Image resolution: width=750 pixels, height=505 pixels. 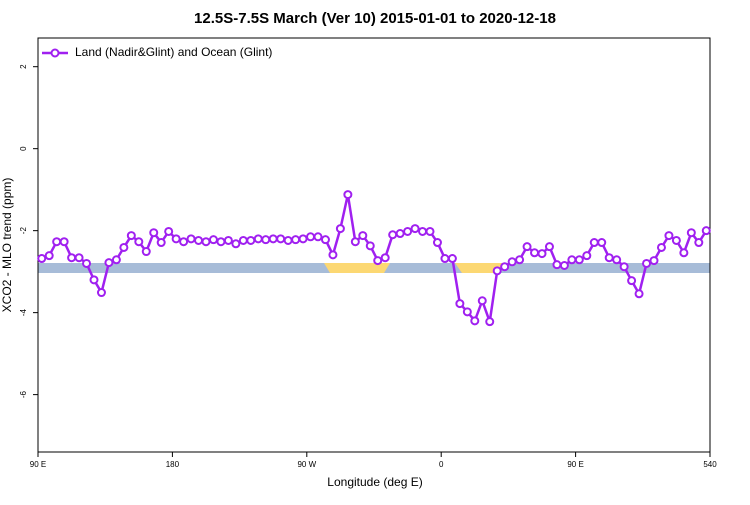 What do you see at coordinates (306, 464) in the screenshot?
I see `x-tick-label: 90 W` at bounding box center [306, 464].